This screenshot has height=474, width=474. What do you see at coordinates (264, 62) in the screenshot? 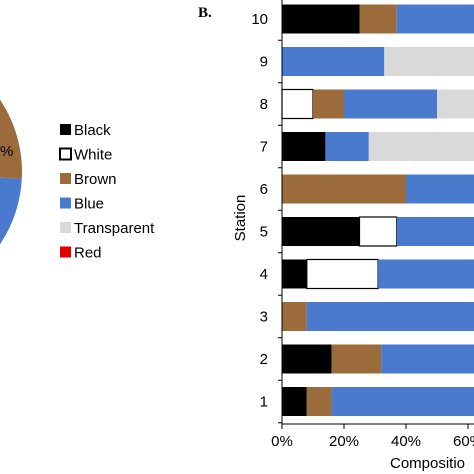
I see `y-tick-label-9: 9` at bounding box center [264, 62].